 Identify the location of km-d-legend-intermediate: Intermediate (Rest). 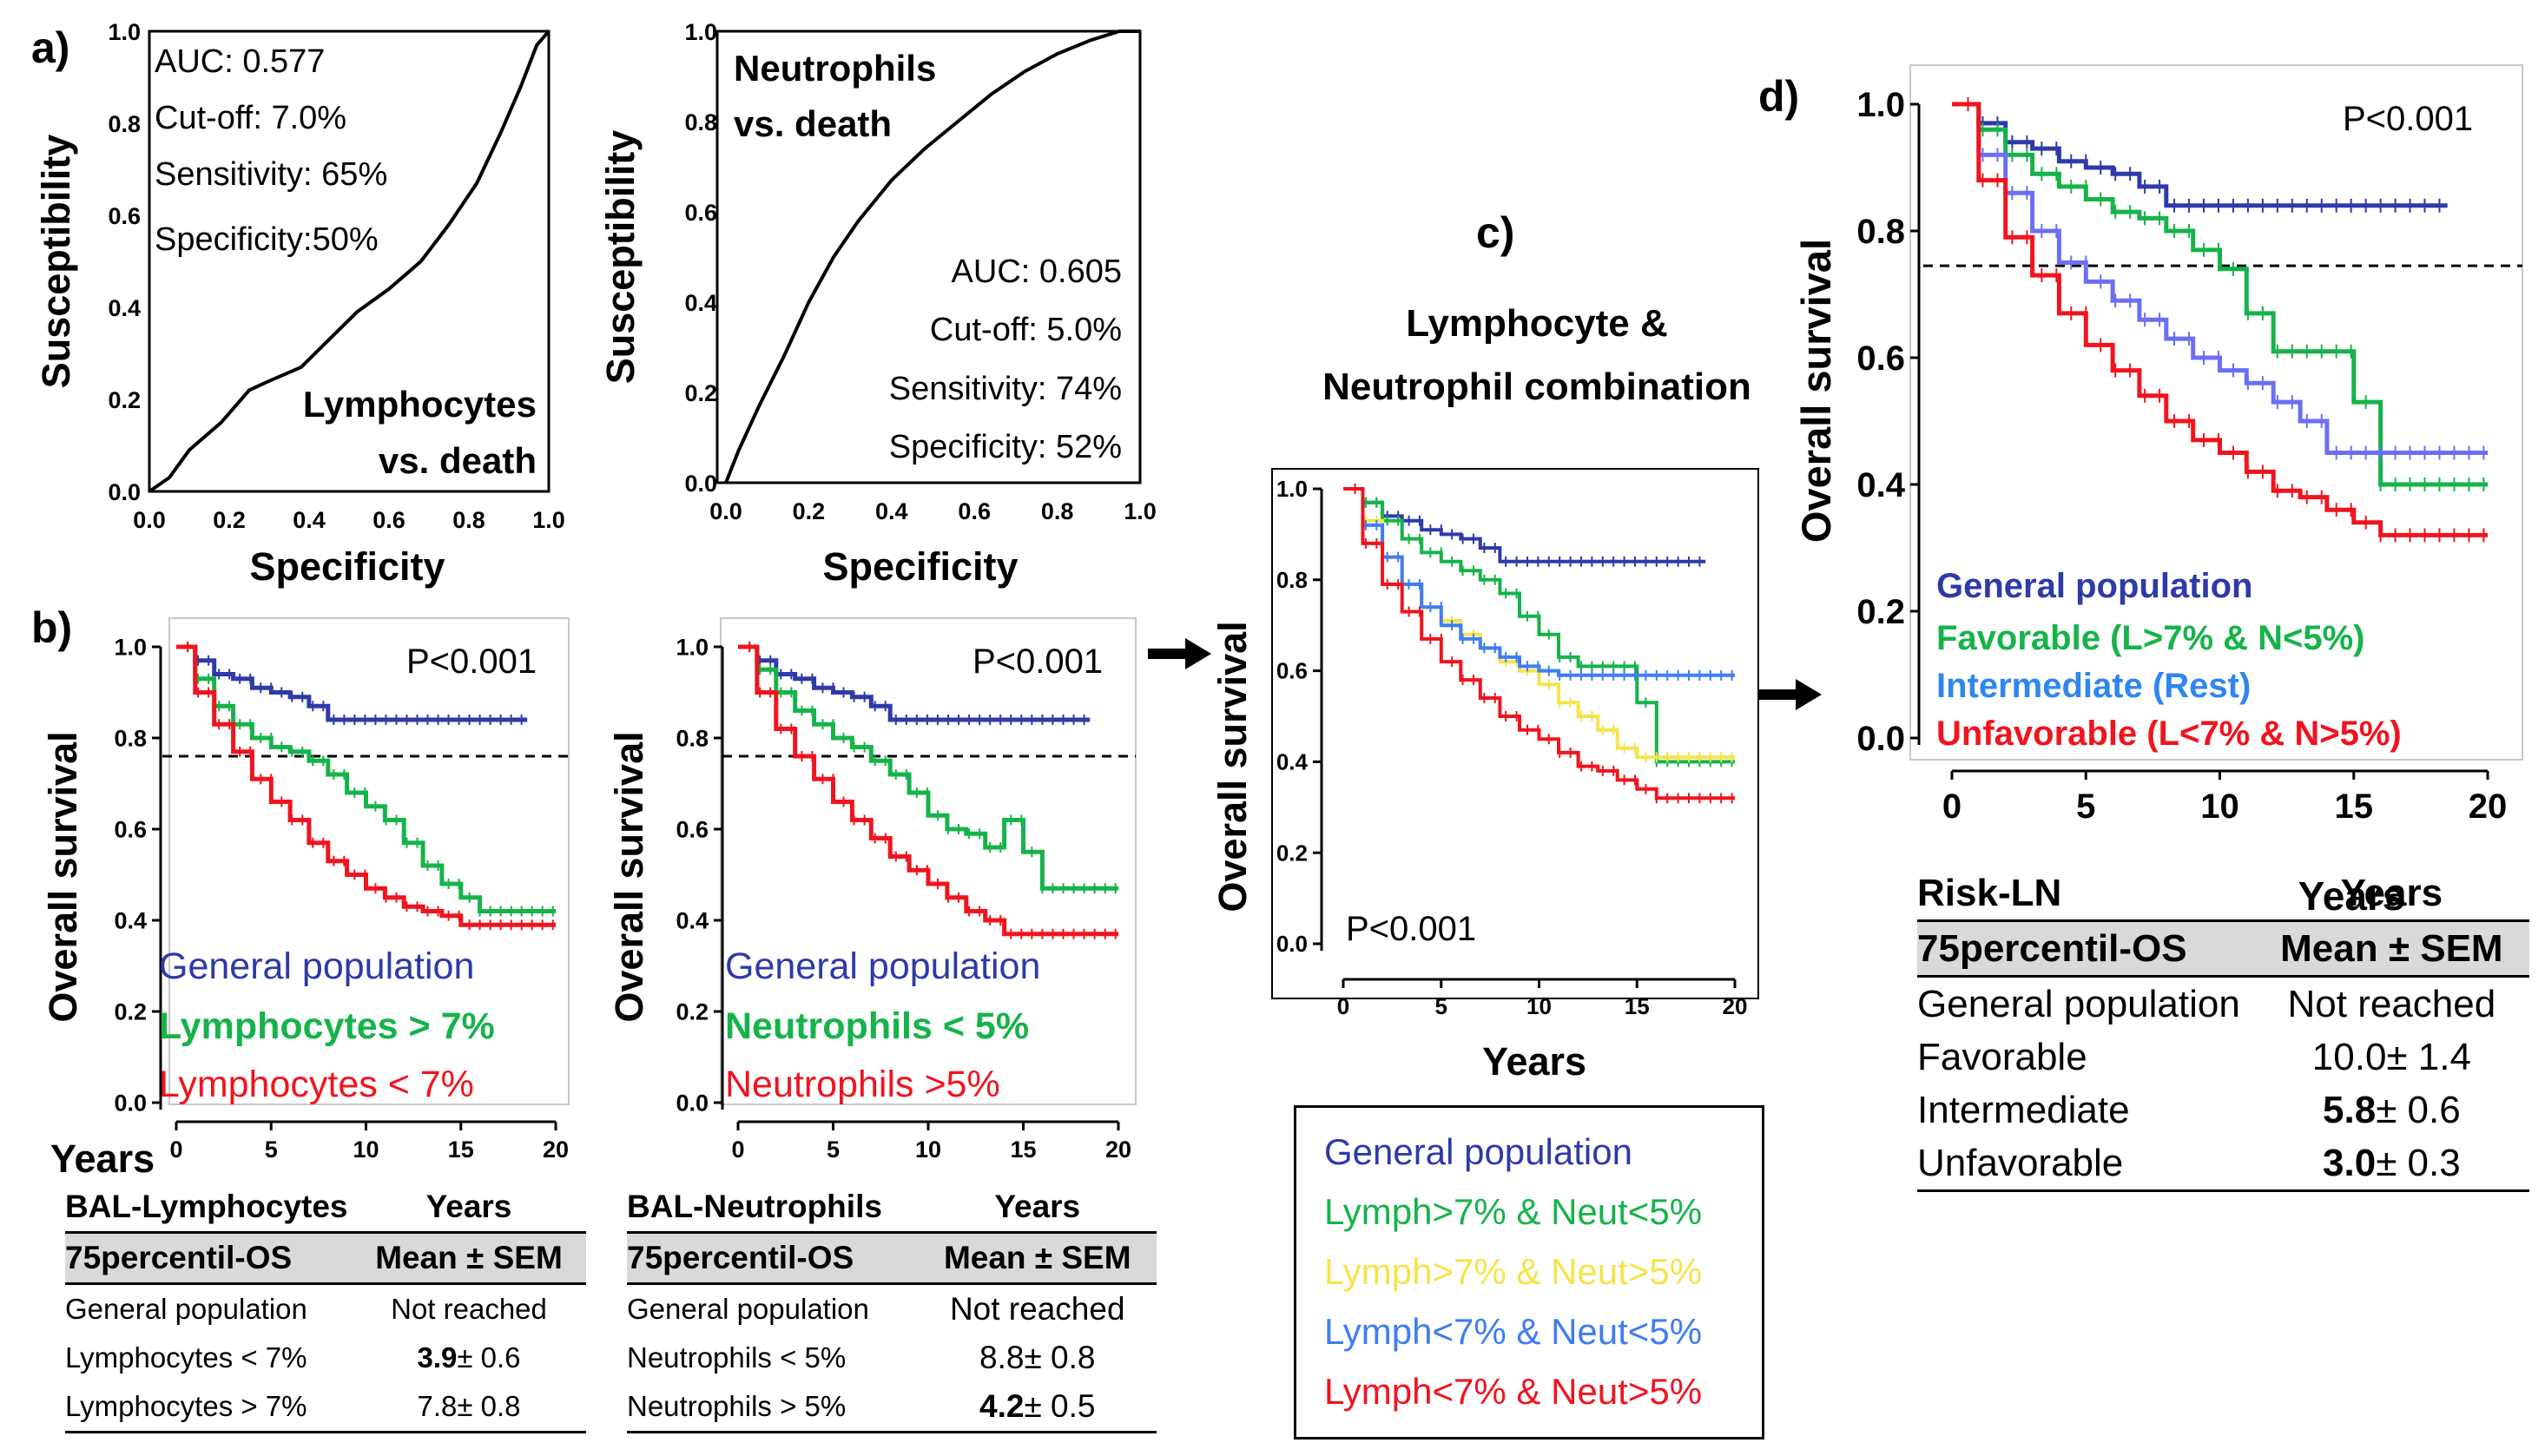
(2093, 686).